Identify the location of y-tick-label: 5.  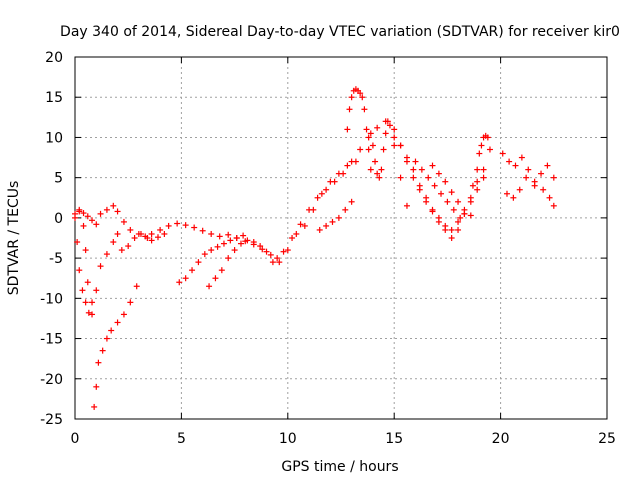
(58, 179).